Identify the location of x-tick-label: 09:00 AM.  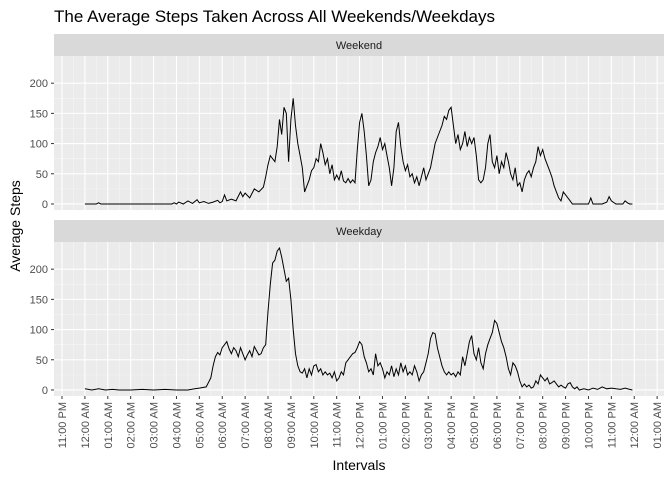
(292, 425).